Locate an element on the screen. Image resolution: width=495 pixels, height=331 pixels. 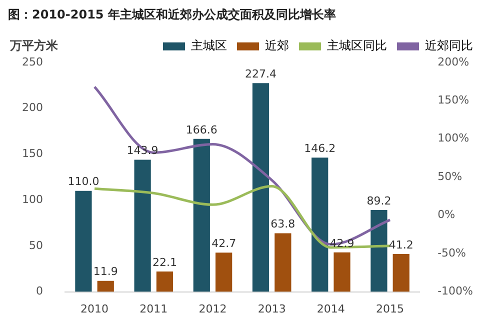
data-label: 227.4 is located at coordinates (261, 73).